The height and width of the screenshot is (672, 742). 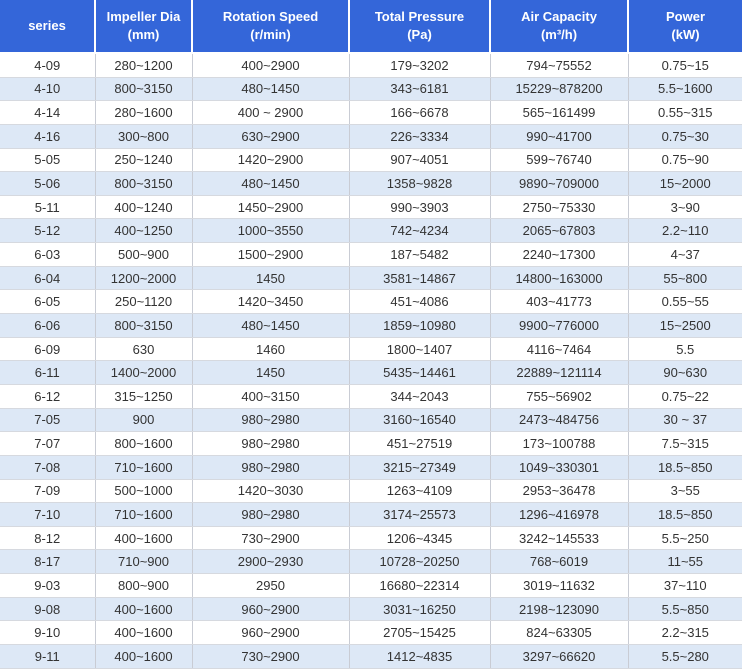 What do you see at coordinates (420, 562) in the screenshot?
I see `total-pressure-cell: 10728~20250` at bounding box center [420, 562].